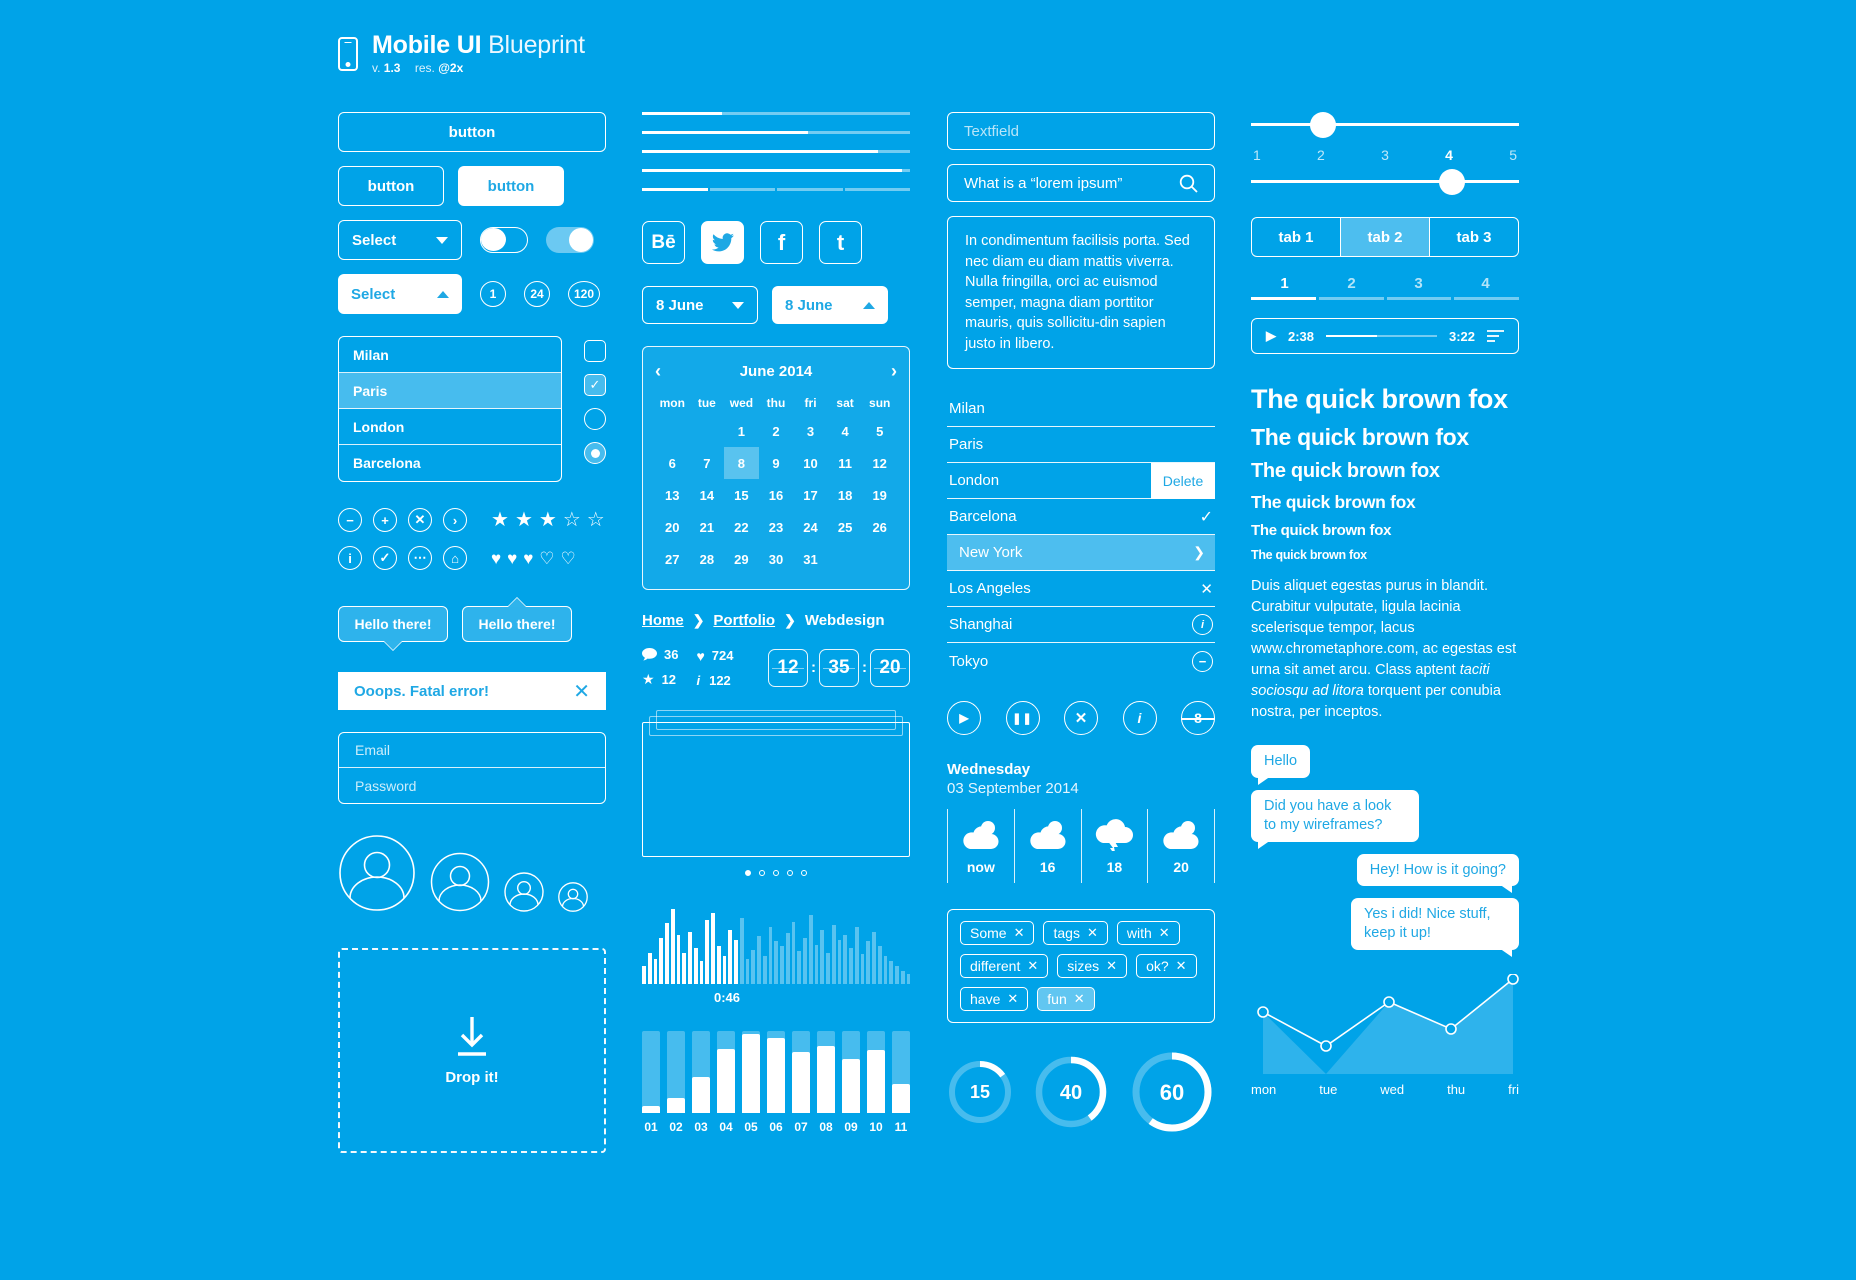 The image size is (1856, 1280). I want to click on calendar-day-selected: 8, so click(741, 463).